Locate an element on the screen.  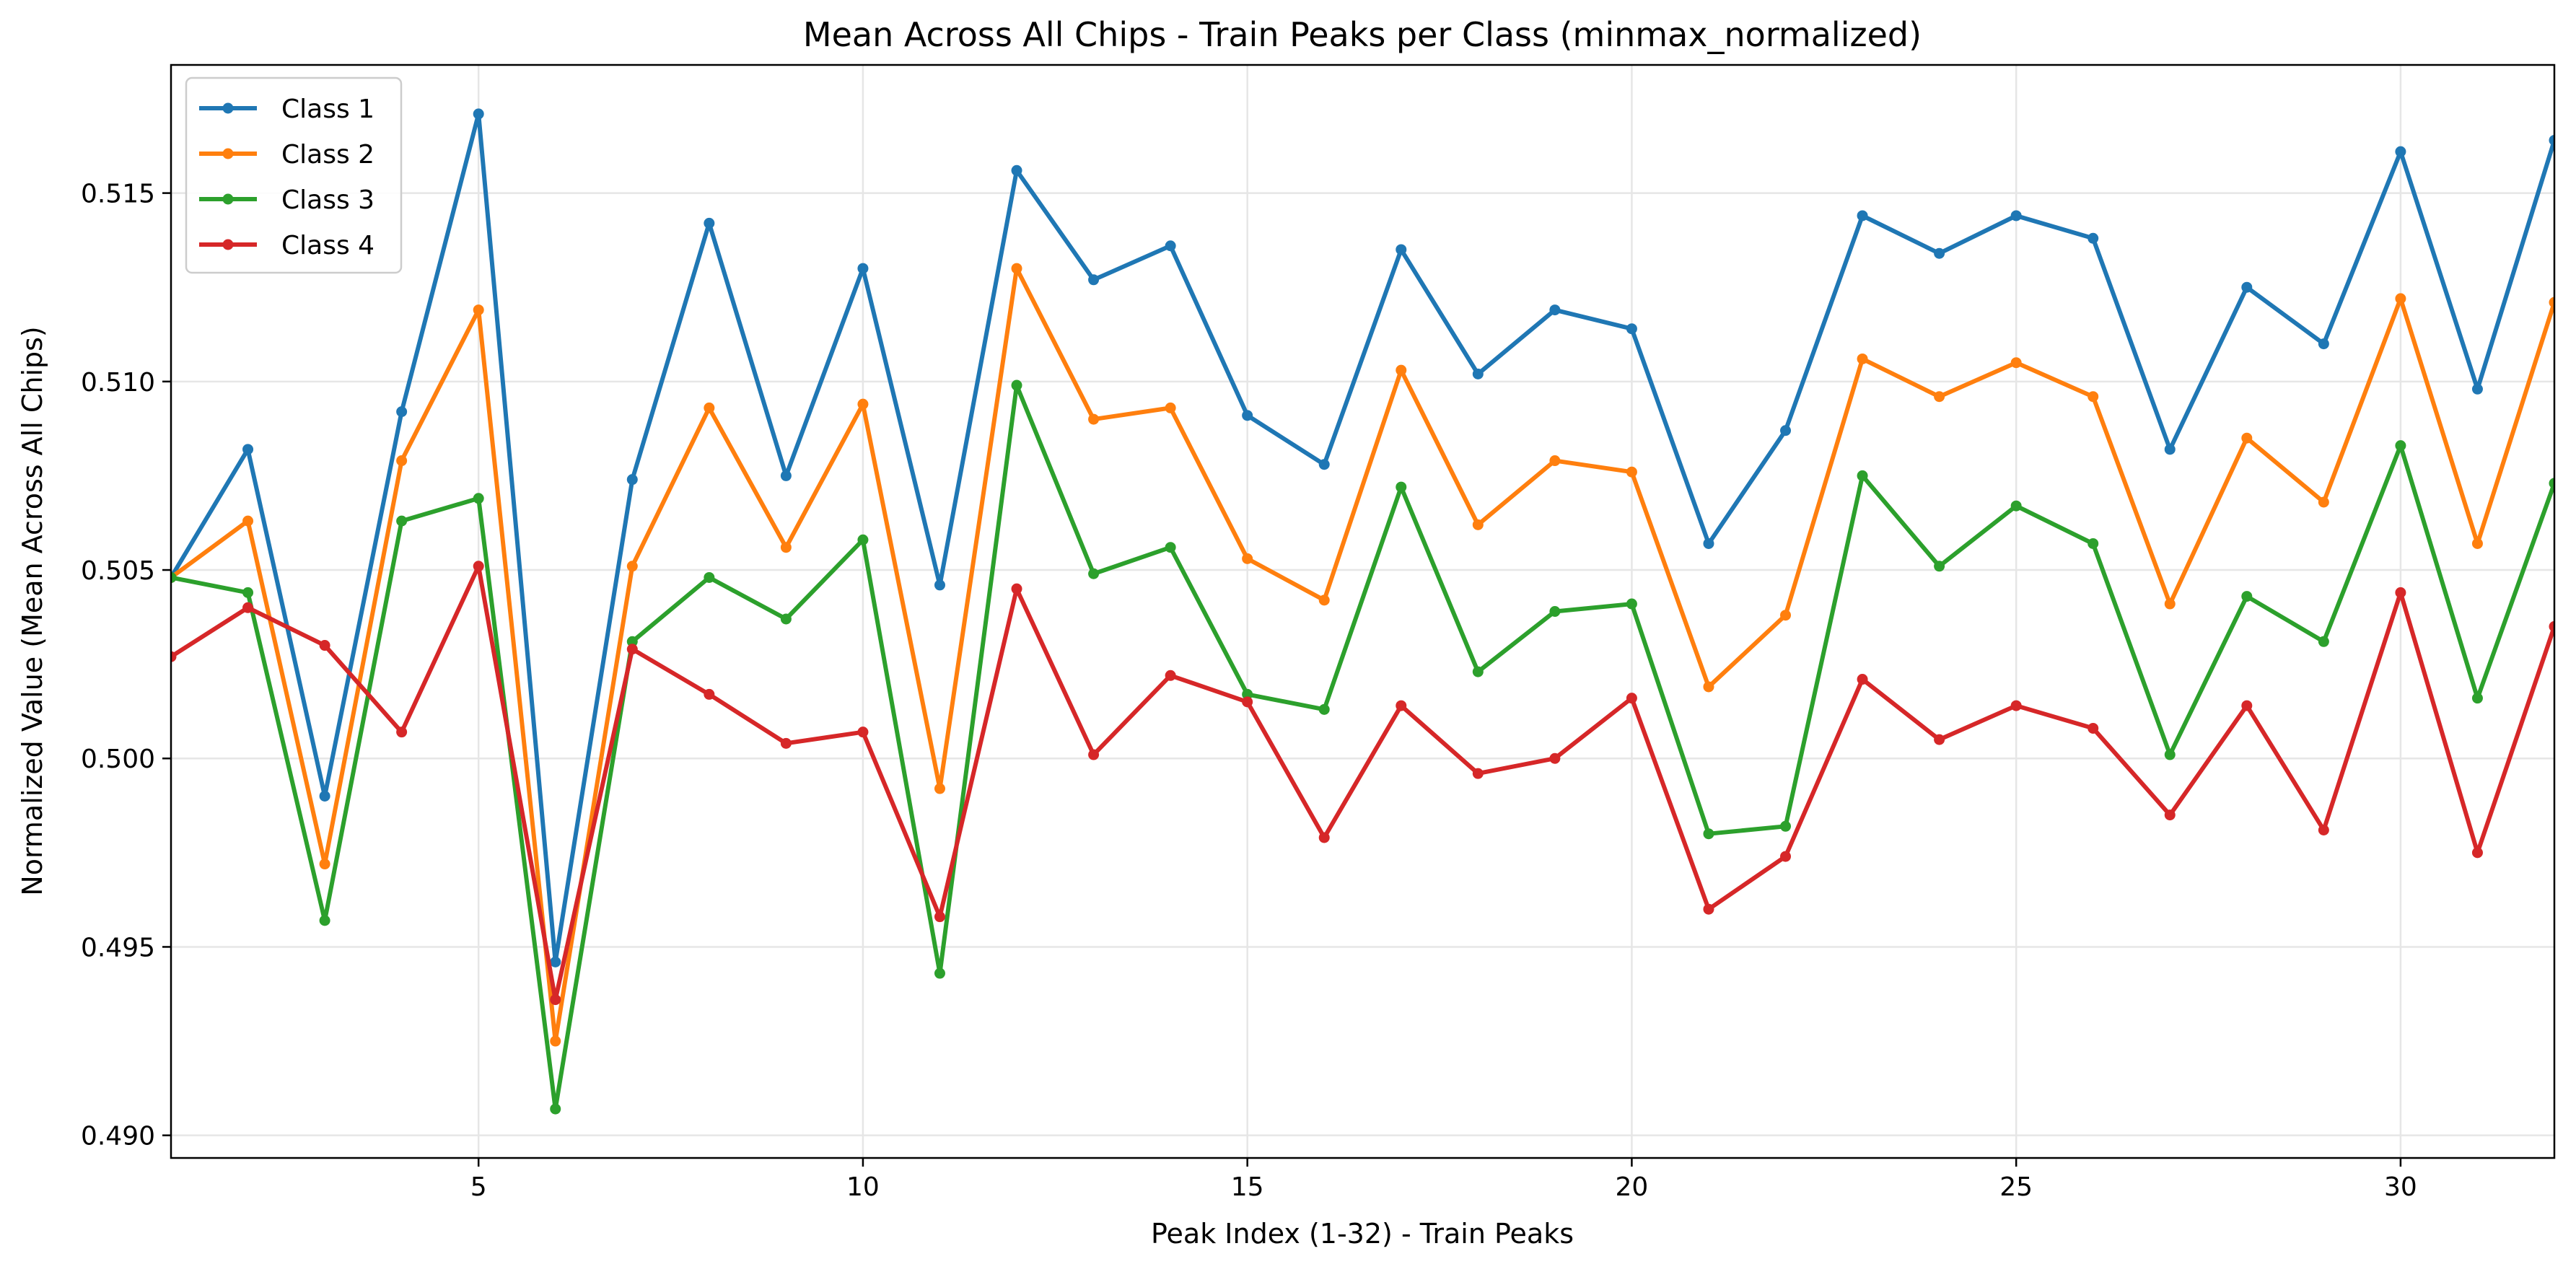
x-tick-label: 15 is located at coordinates (1247, 1187).